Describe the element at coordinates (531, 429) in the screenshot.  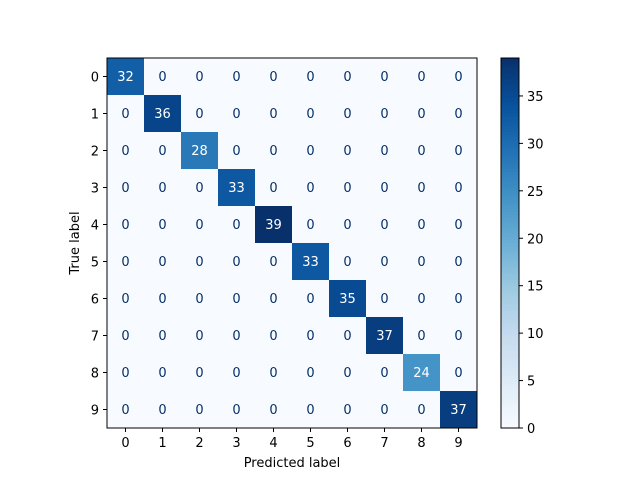
I see `colorbar-tick-label: 0` at that location.